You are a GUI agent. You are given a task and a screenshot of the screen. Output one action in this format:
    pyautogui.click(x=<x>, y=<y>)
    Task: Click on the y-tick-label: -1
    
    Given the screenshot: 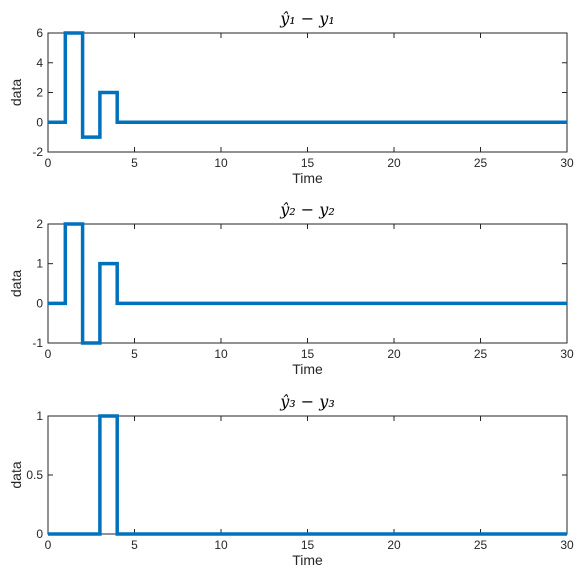 What is the action you would take?
    pyautogui.click(x=37, y=343)
    